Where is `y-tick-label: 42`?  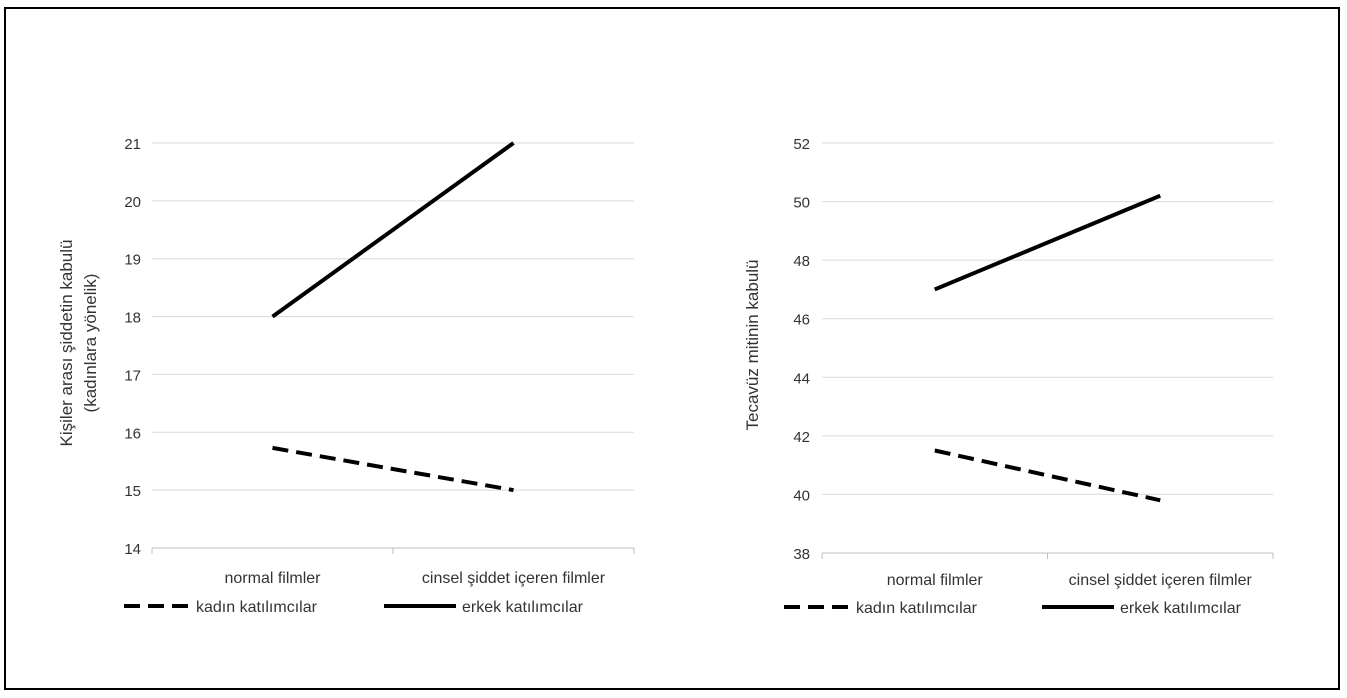
y-tick-label: 42 is located at coordinates (801, 437).